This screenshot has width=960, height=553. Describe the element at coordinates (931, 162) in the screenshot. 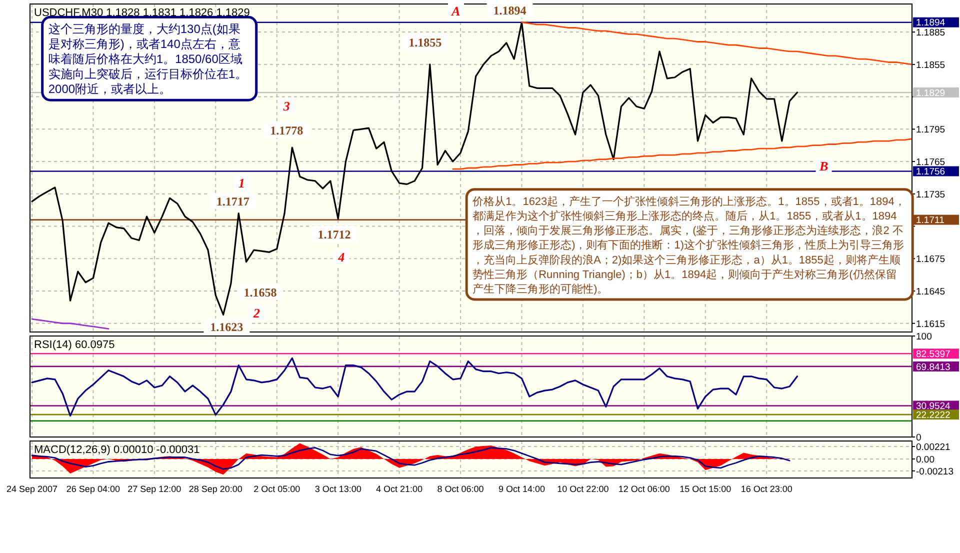

I see `y-tick-label: 1.1765` at that location.